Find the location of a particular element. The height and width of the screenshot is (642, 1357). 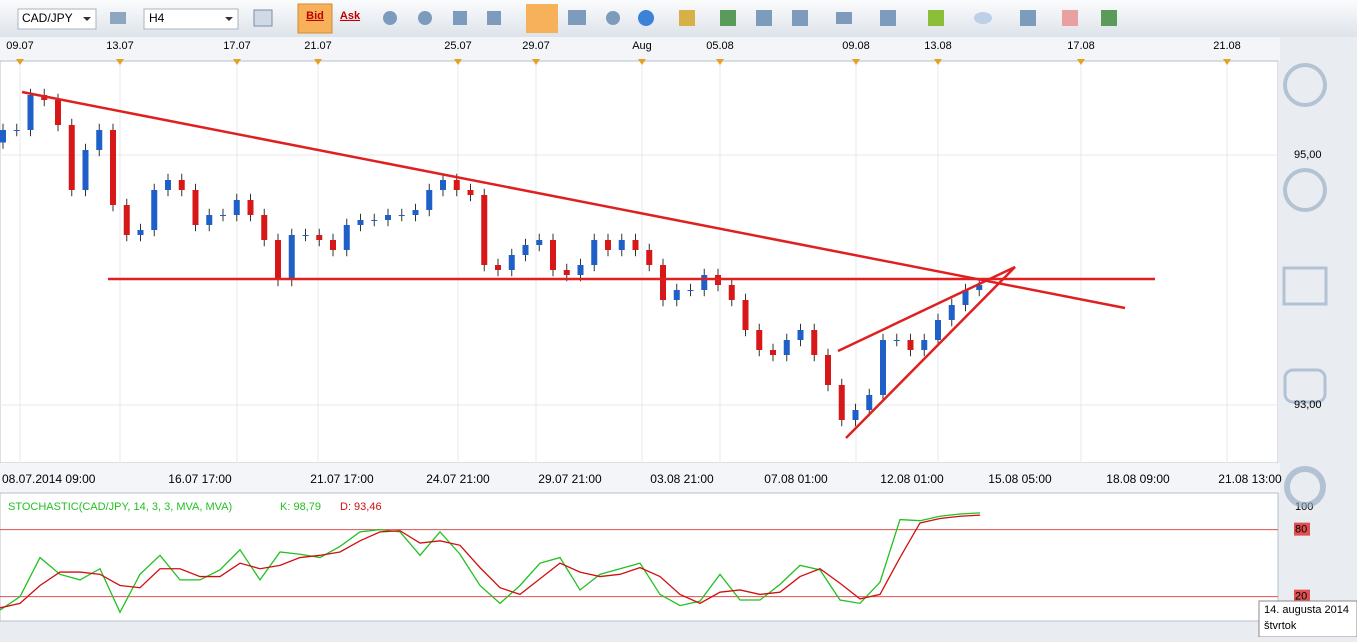

timeframe: H4 is located at coordinates (157, 18).